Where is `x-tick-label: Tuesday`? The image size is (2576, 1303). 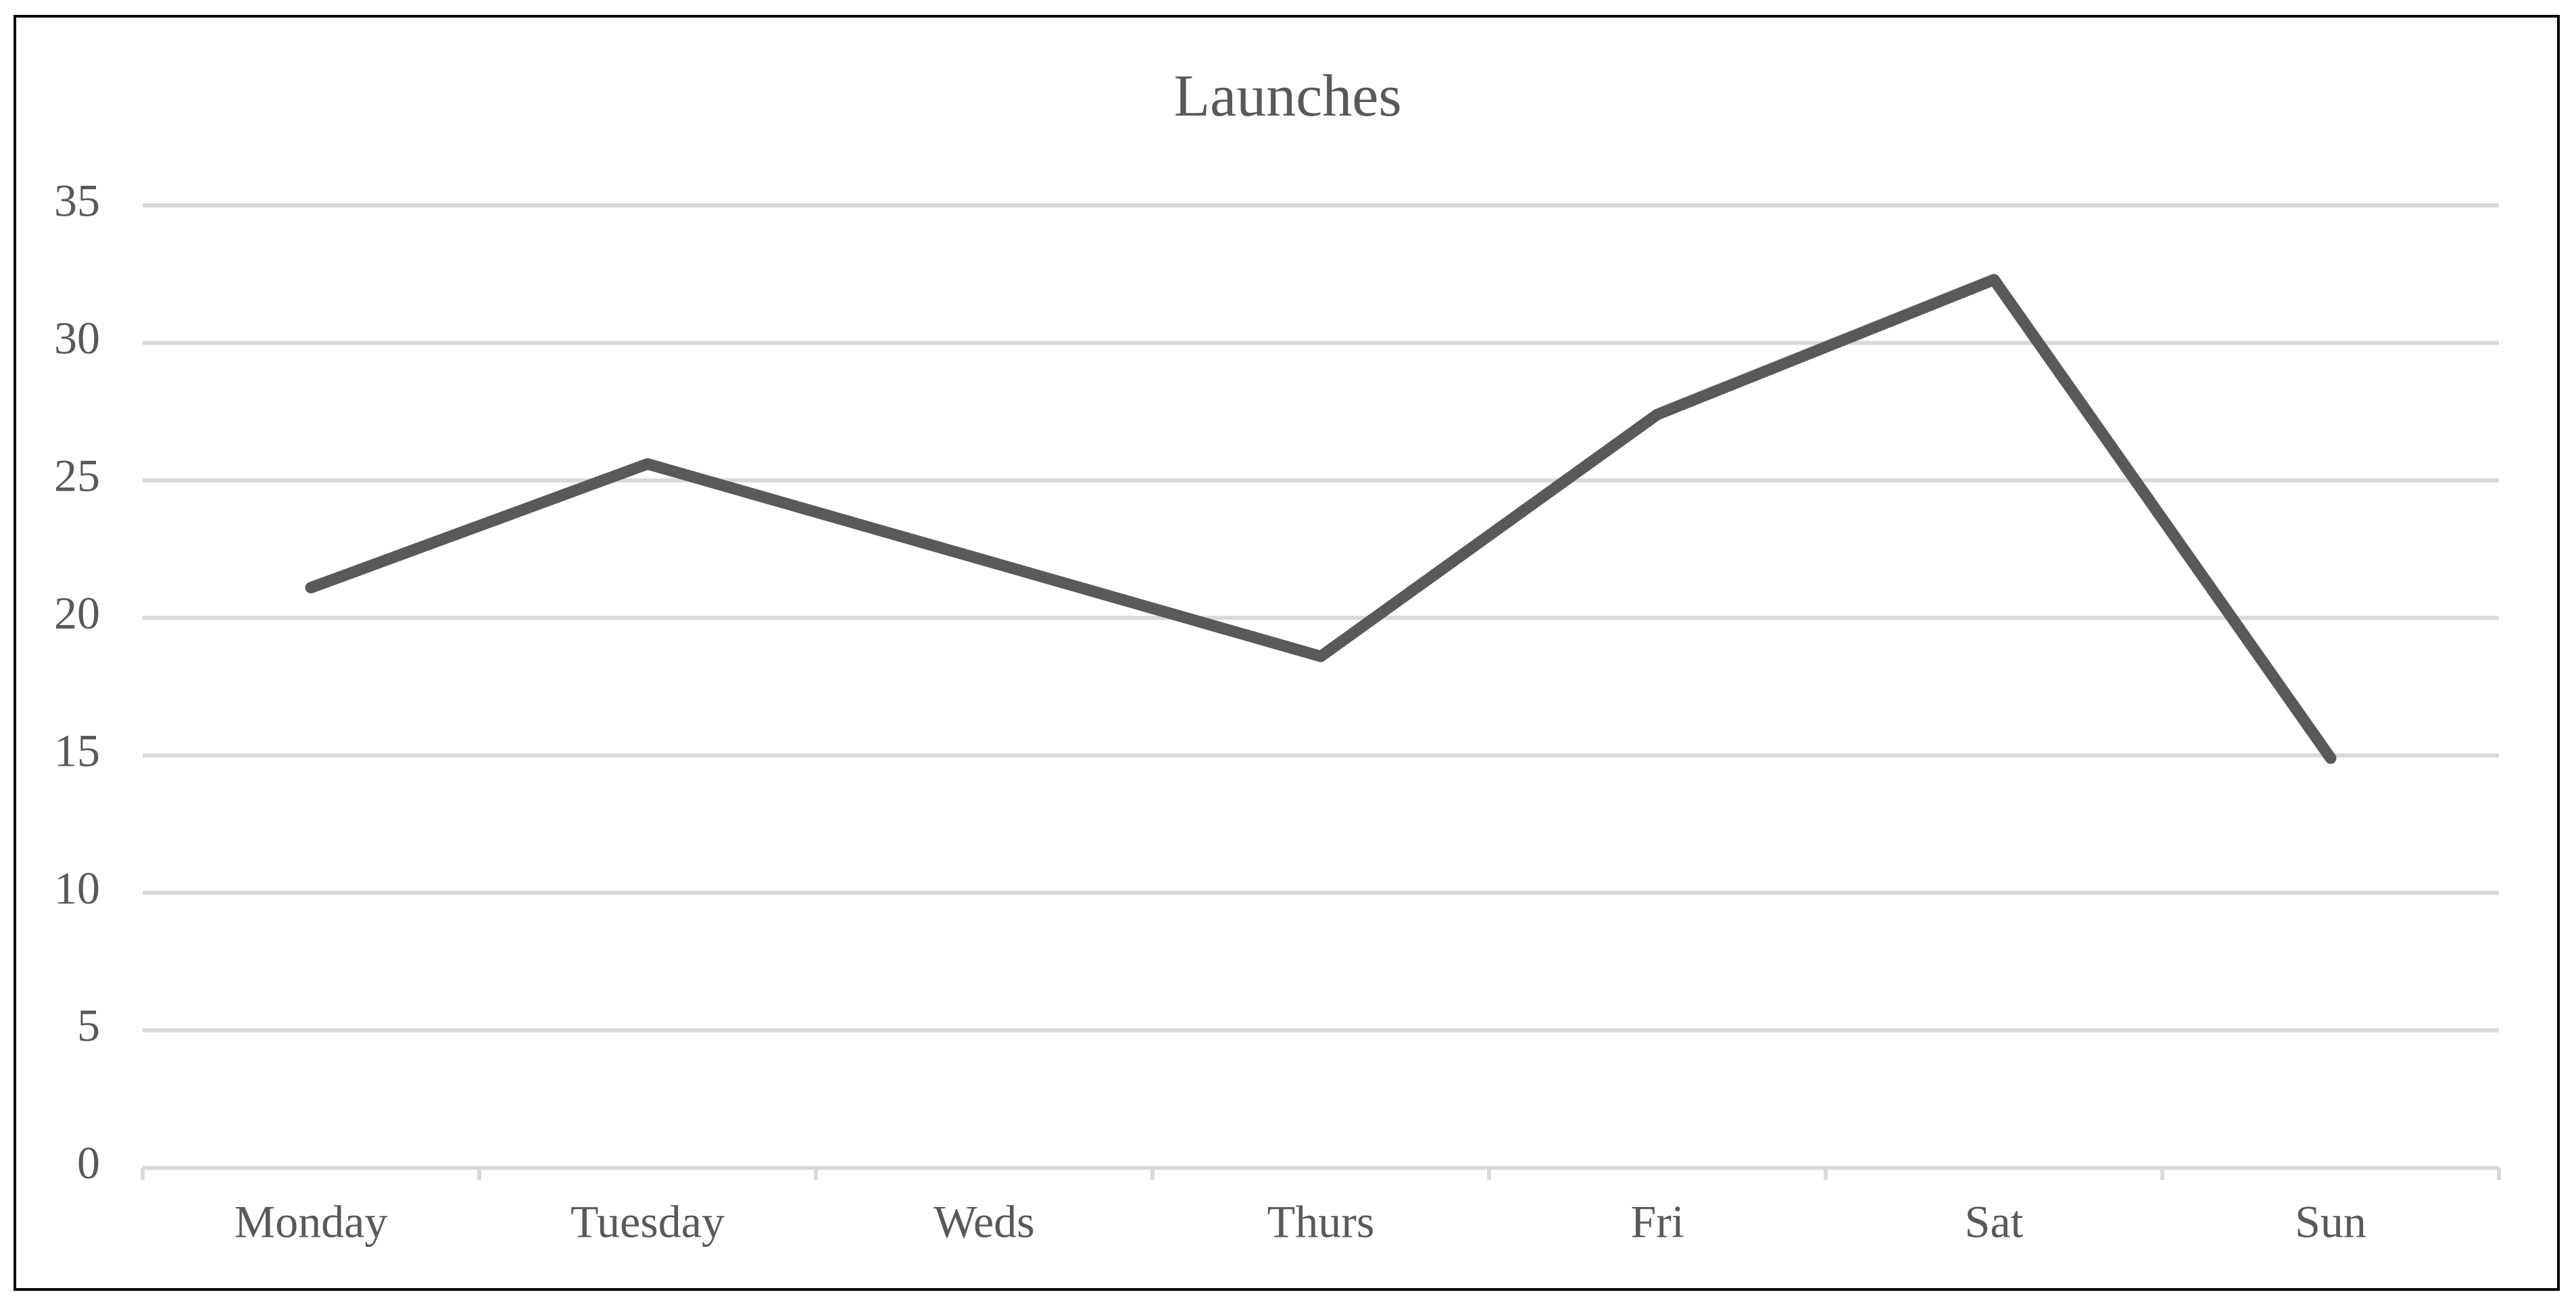
x-tick-label: Tuesday is located at coordinates (647, 1222).